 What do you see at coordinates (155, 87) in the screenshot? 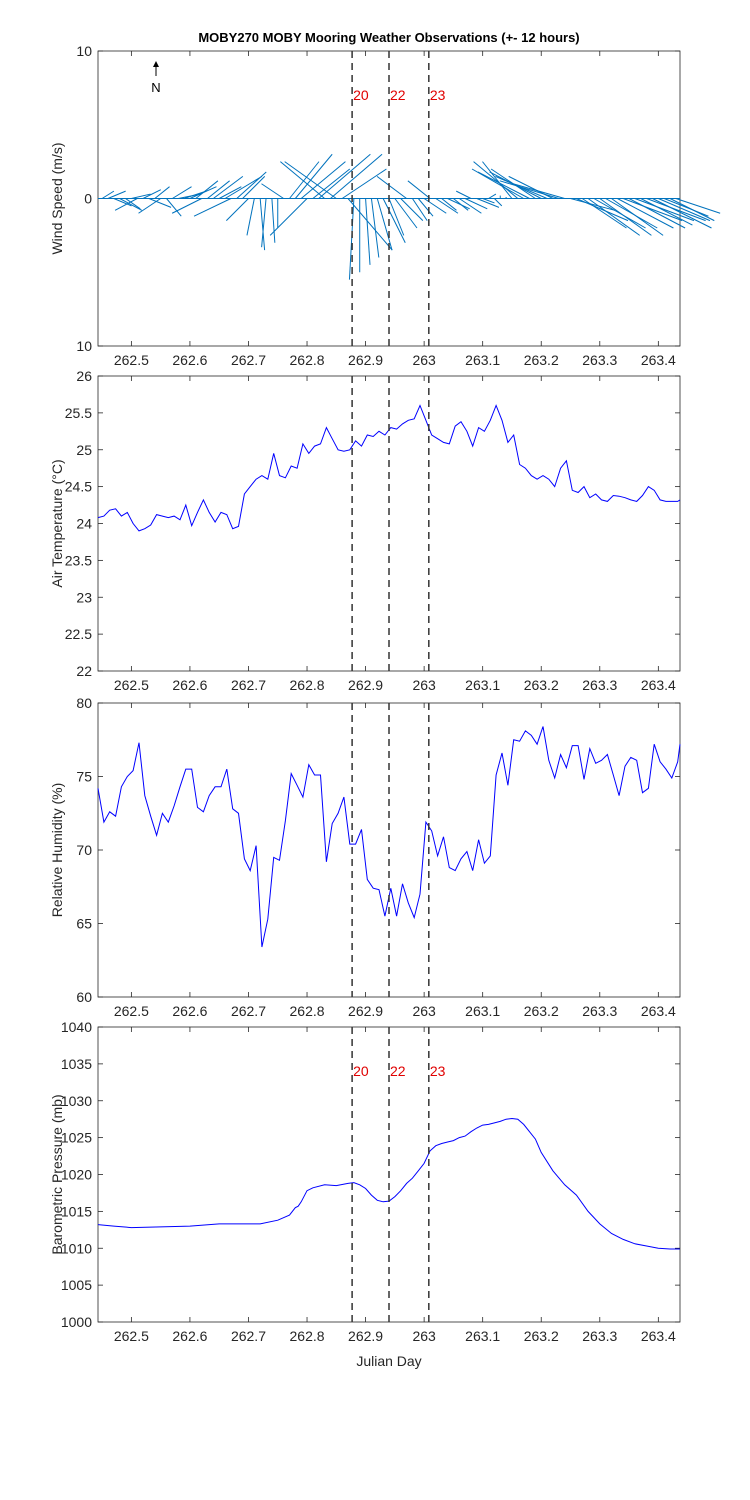
I see `north-label: N` at bounding box center [155, 87].